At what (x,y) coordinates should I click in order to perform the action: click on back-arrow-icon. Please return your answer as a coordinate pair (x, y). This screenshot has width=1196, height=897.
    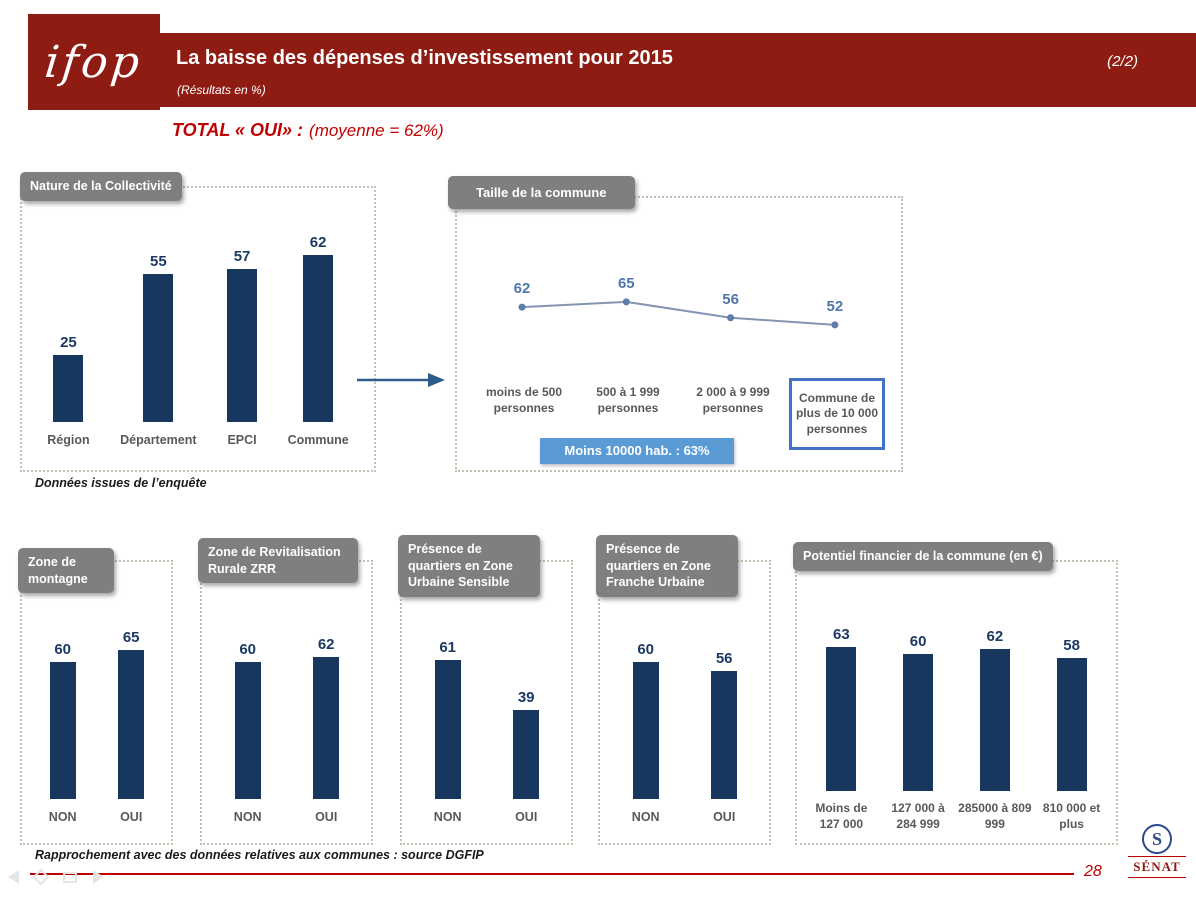
    Looking at the image, I should click on (13, 877).